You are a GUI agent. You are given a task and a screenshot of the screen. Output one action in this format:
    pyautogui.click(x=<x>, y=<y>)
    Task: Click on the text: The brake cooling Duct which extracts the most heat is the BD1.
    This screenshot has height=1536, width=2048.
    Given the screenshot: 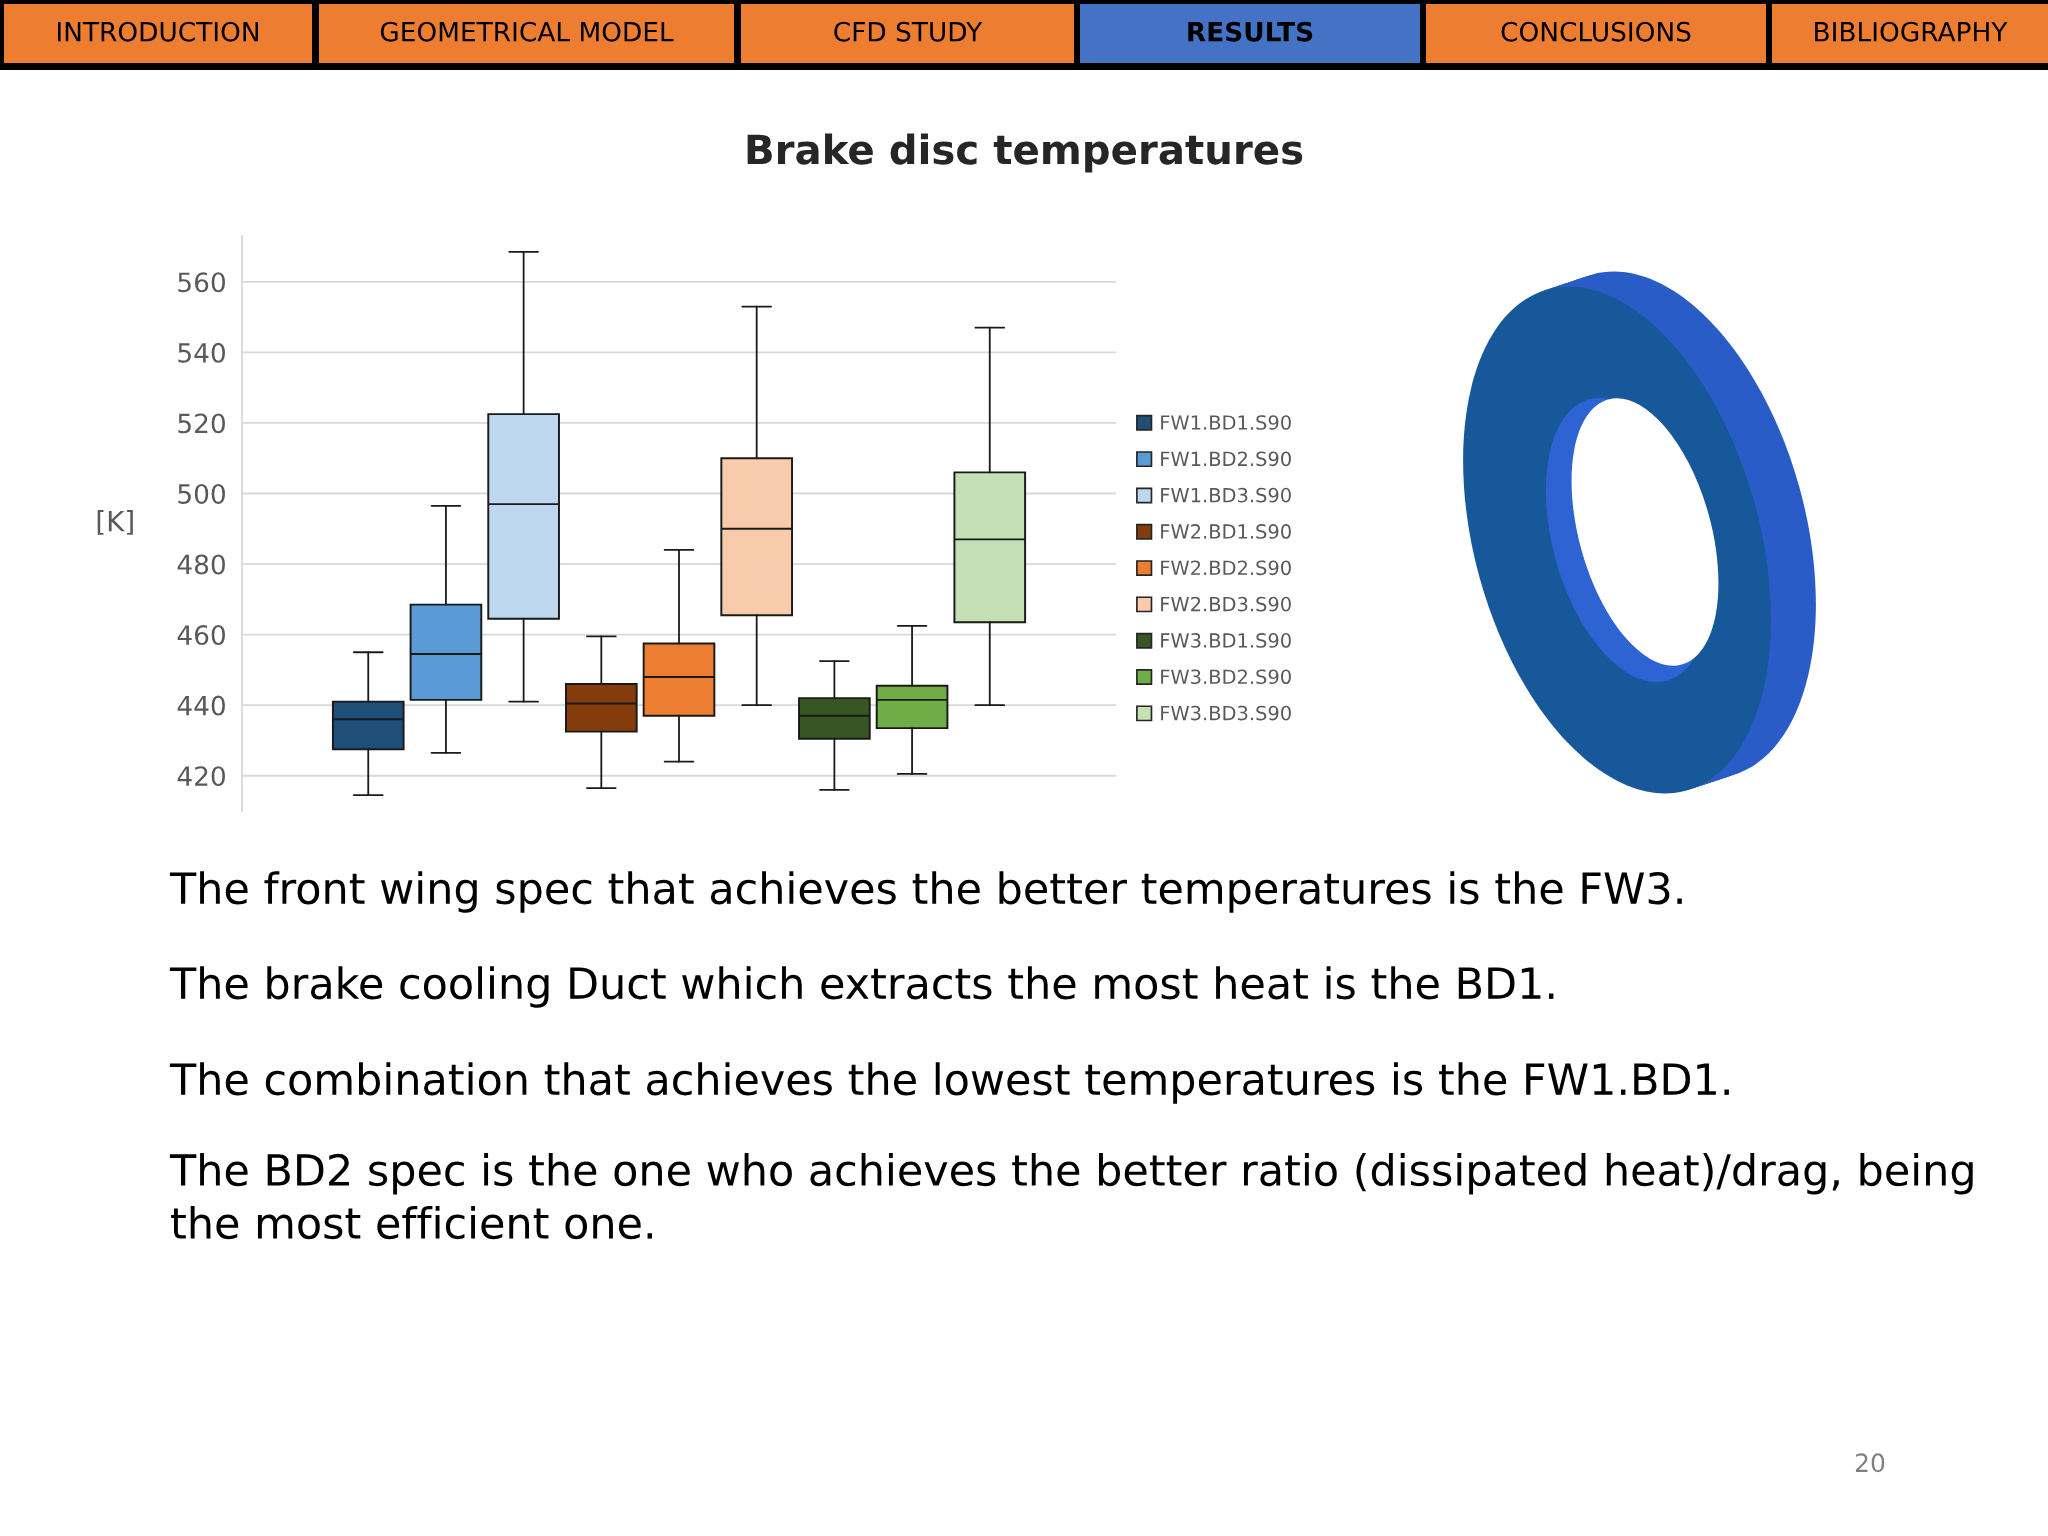 What is the action you would take?
    pyautogui.click(x=861, y=987)
    